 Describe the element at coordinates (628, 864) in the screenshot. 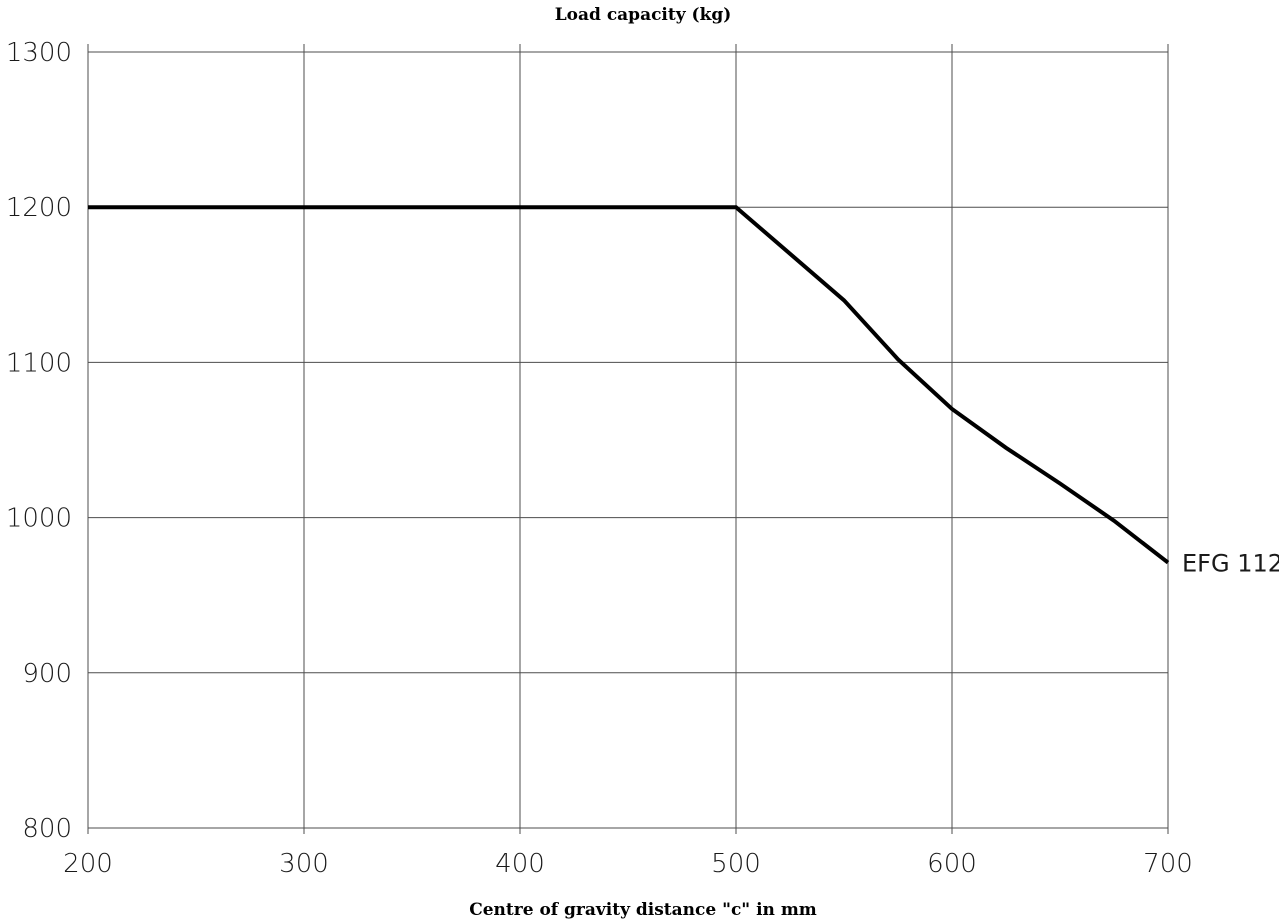

I see `x-axis-ticks: 200 300 400 500 600 700` at that location.